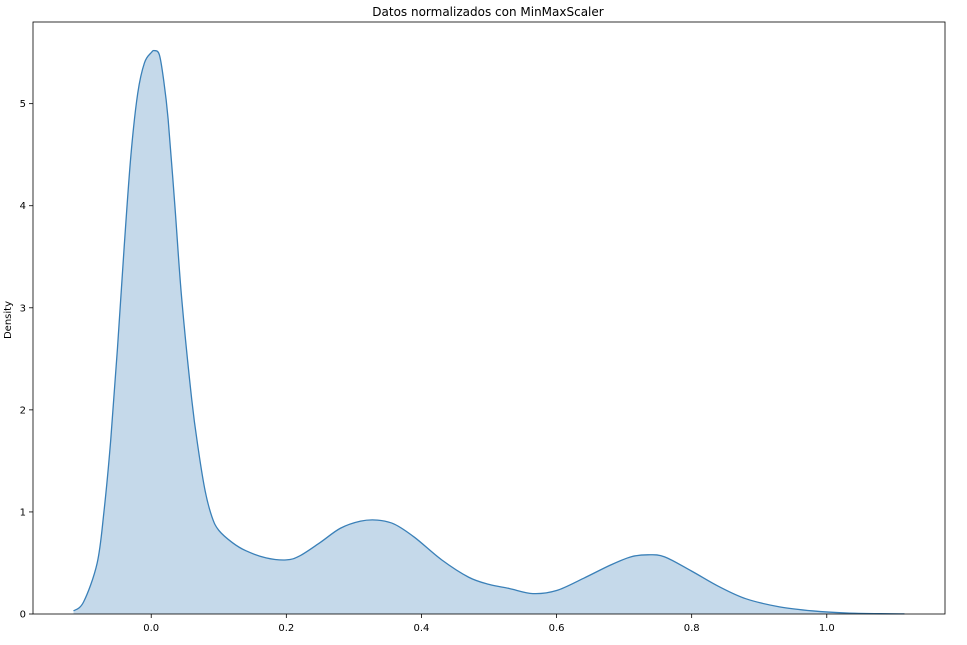  I want to click on y-tick-label: 0, so click(23, 615).